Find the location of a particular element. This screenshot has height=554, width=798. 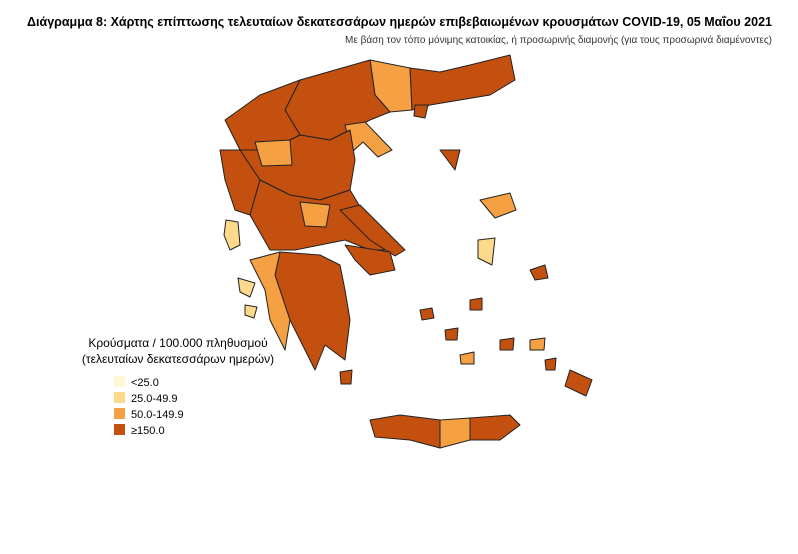

legend-label: ≥150.0 is located at coordinates (148, 431).